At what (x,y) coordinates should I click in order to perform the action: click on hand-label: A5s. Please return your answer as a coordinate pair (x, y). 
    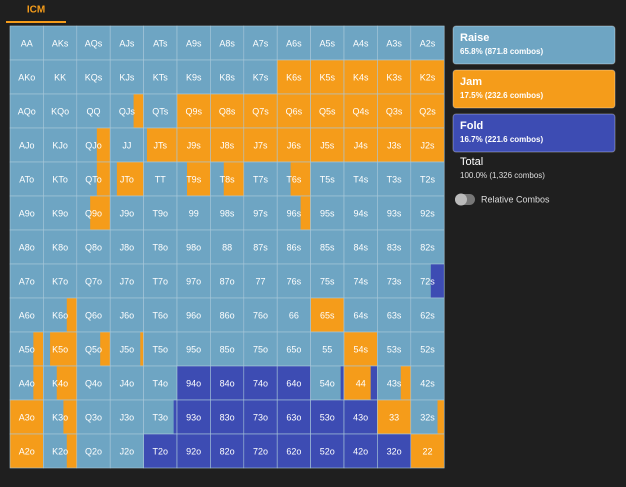
    Looking at the image, I should click on (328, 43).